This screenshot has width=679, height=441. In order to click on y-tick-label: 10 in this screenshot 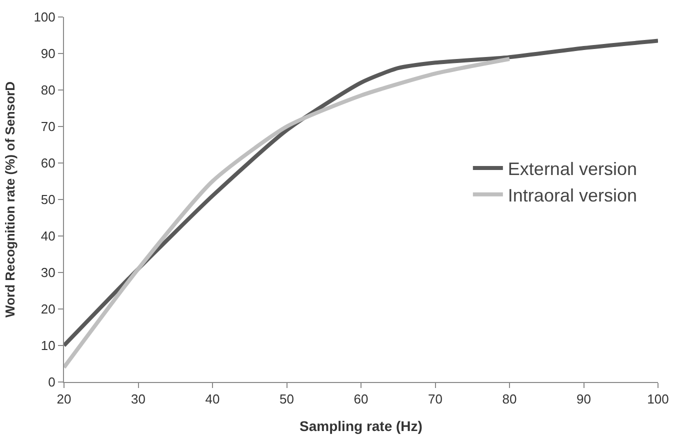, I will do `click(48, 346)`.